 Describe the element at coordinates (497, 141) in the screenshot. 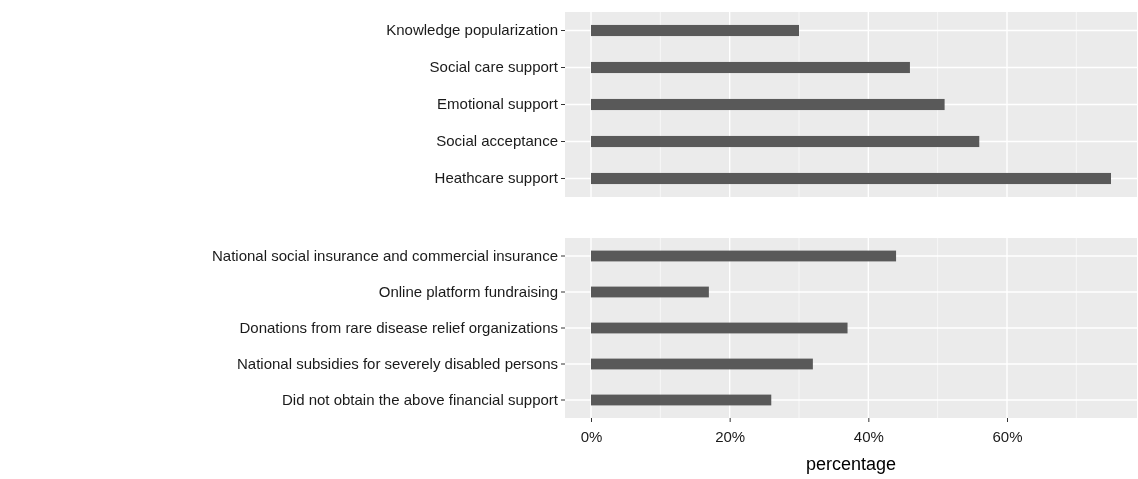

I see `y-tick-label: Social acceptance` at that location.